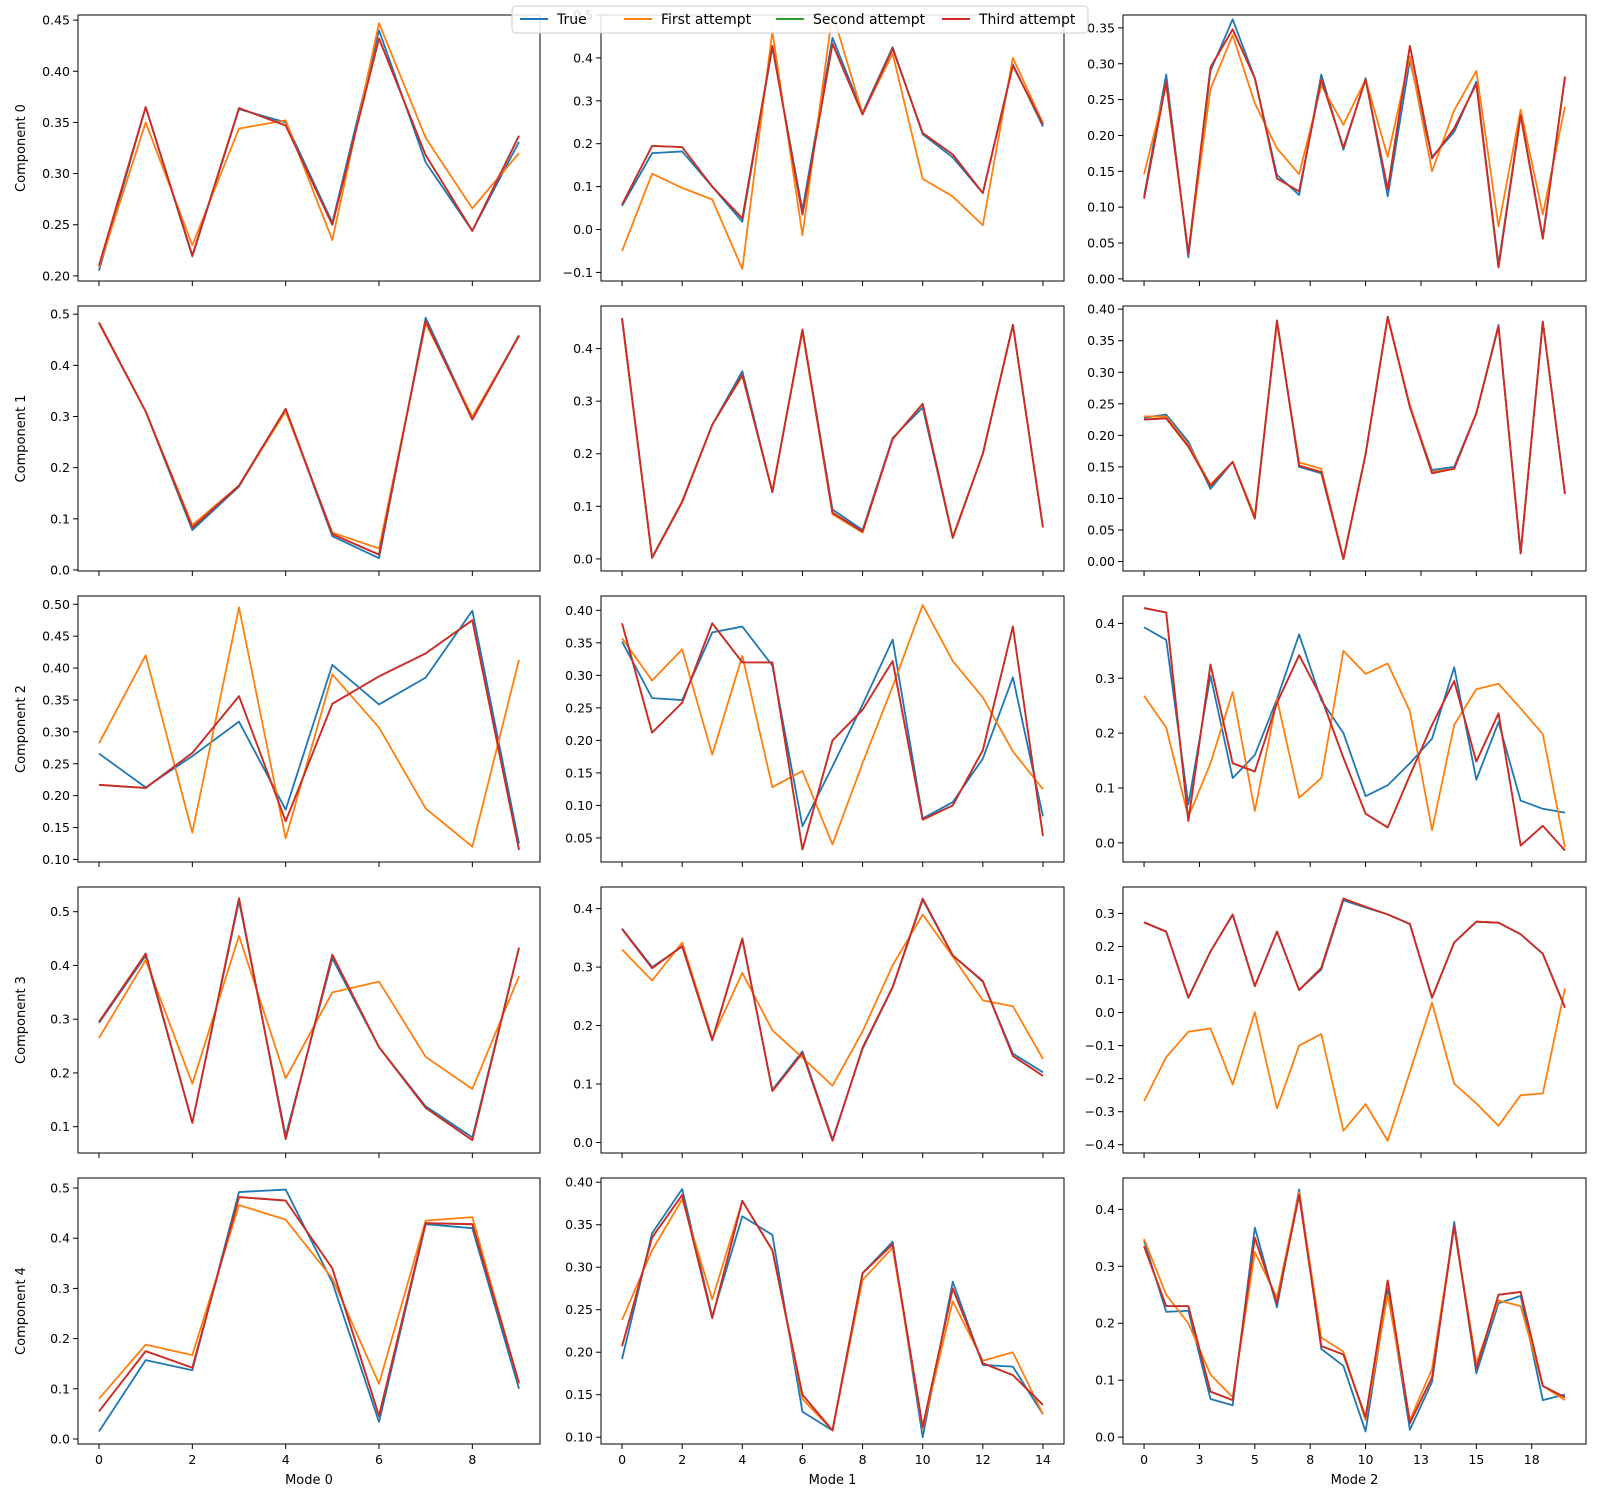  Describe the element at coordinates (60, 314) in the screenshot. I see `y-tick-label: 0.5` at that location.